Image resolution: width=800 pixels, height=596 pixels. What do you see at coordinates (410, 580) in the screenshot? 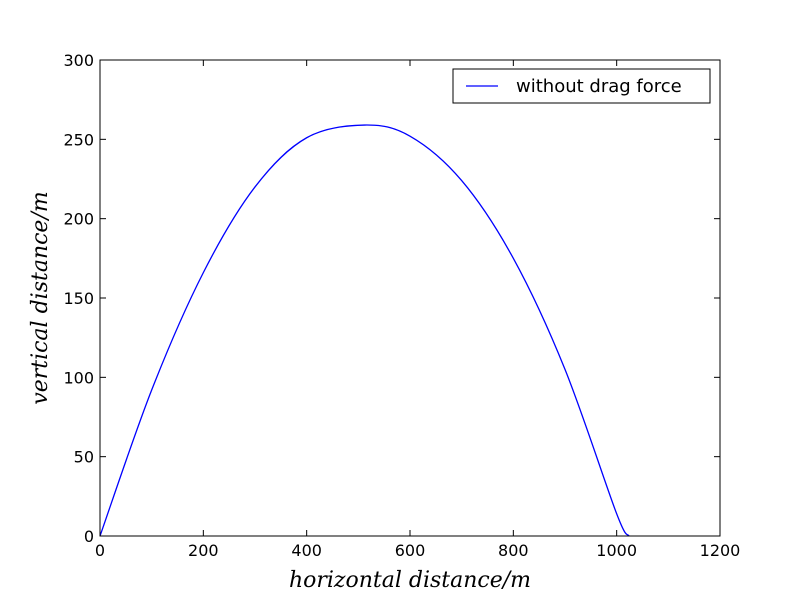
I see `x-axis-title: horizontal distance/m` at bounding box center [410, 580].